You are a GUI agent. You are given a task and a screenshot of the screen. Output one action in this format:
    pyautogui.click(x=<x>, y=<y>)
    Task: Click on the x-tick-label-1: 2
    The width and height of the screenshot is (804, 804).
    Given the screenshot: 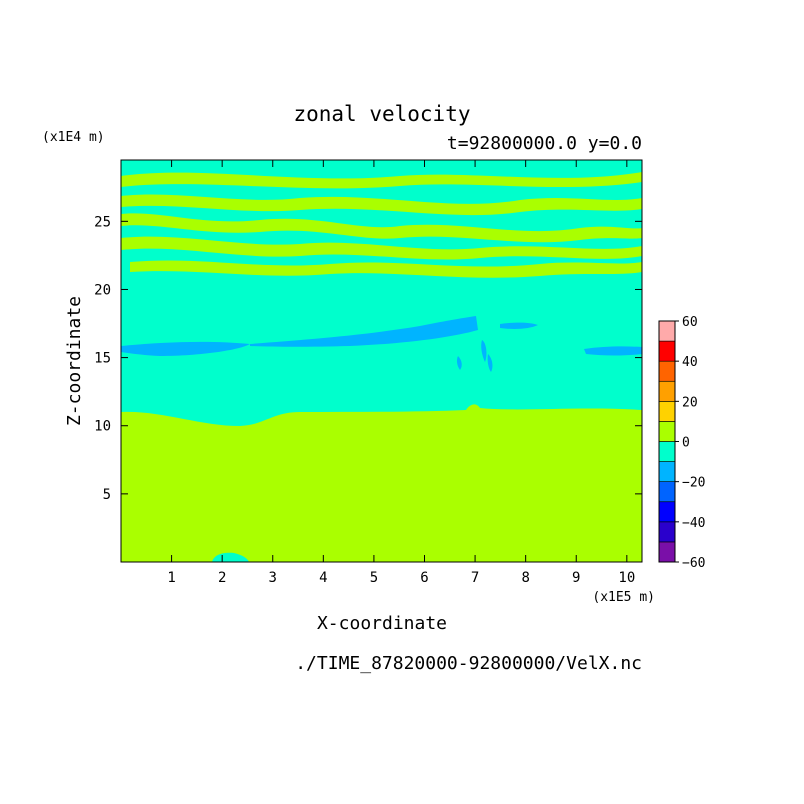 What is the action you would take?
    pyautogui.click(x=222, y=578)
    